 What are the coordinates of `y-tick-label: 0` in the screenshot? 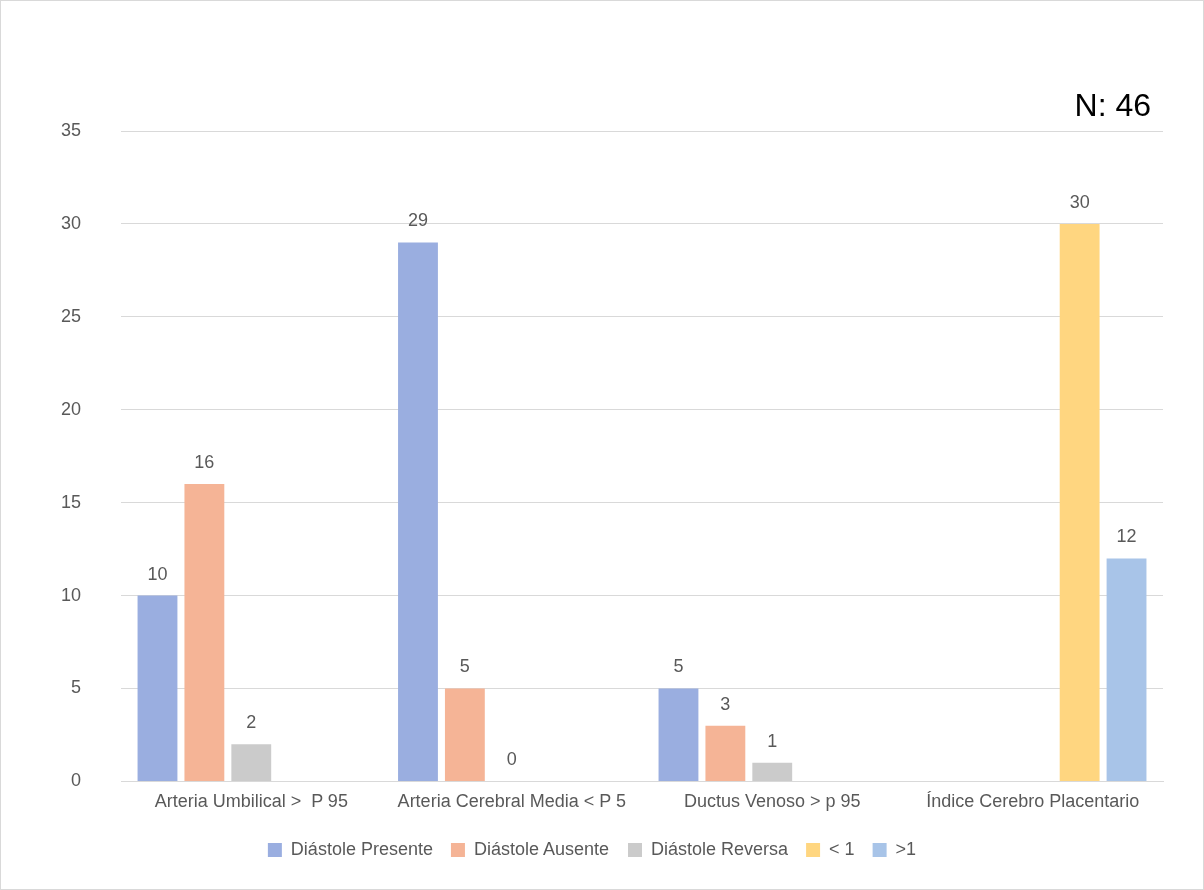 It's located at (76, 780).